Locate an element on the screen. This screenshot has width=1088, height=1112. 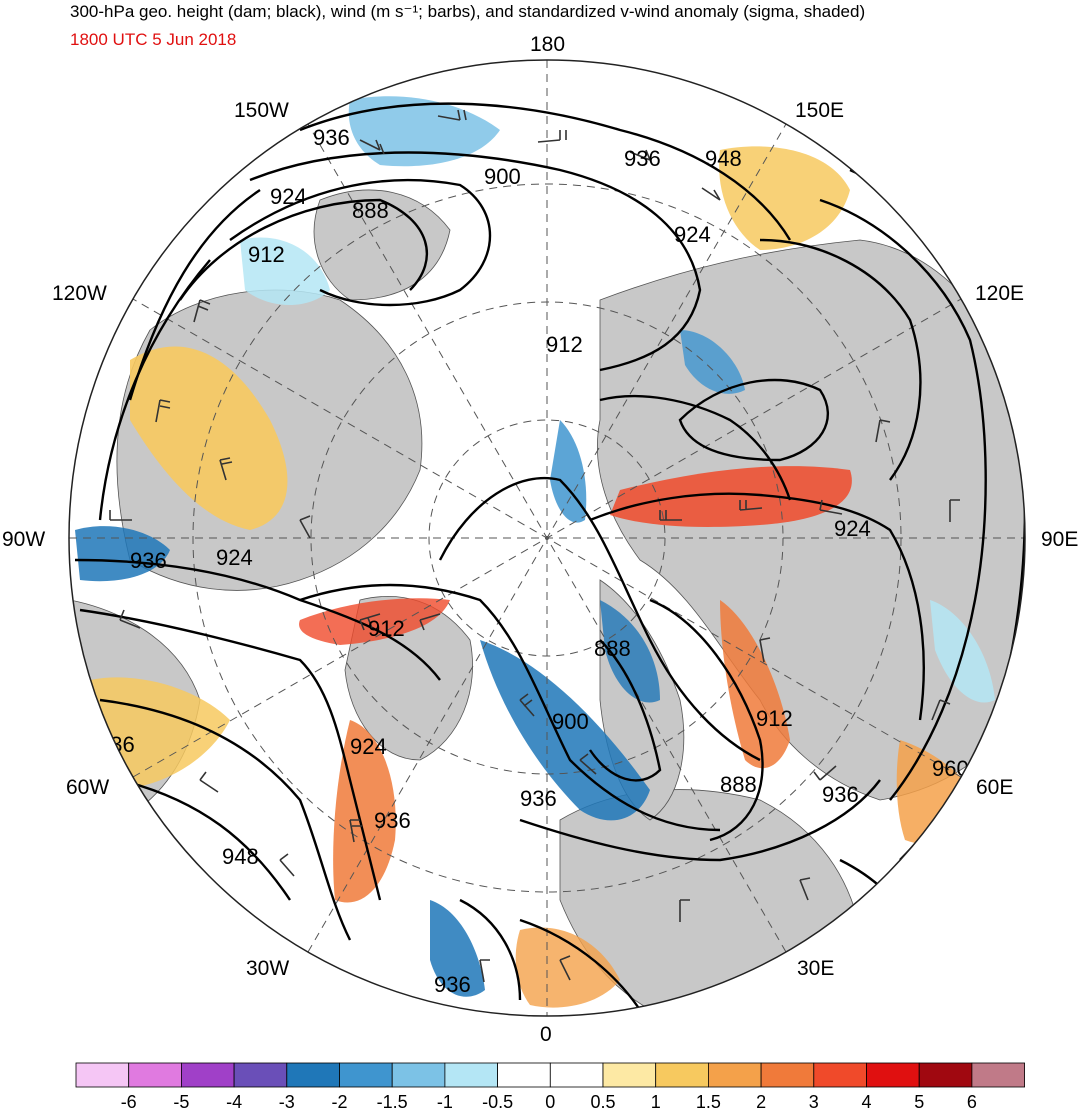
lon-label-90e: 90E is located at coordinates (1059, 539).